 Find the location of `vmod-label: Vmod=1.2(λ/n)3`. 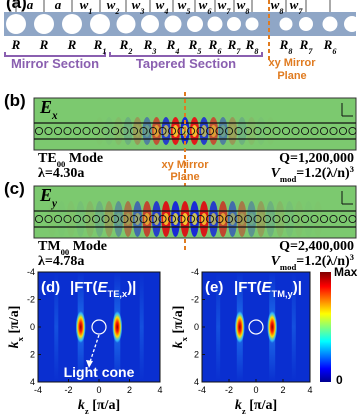

vmod-label: Vmod=1.2(λ/n)3 is located at coordinates (313, 262).